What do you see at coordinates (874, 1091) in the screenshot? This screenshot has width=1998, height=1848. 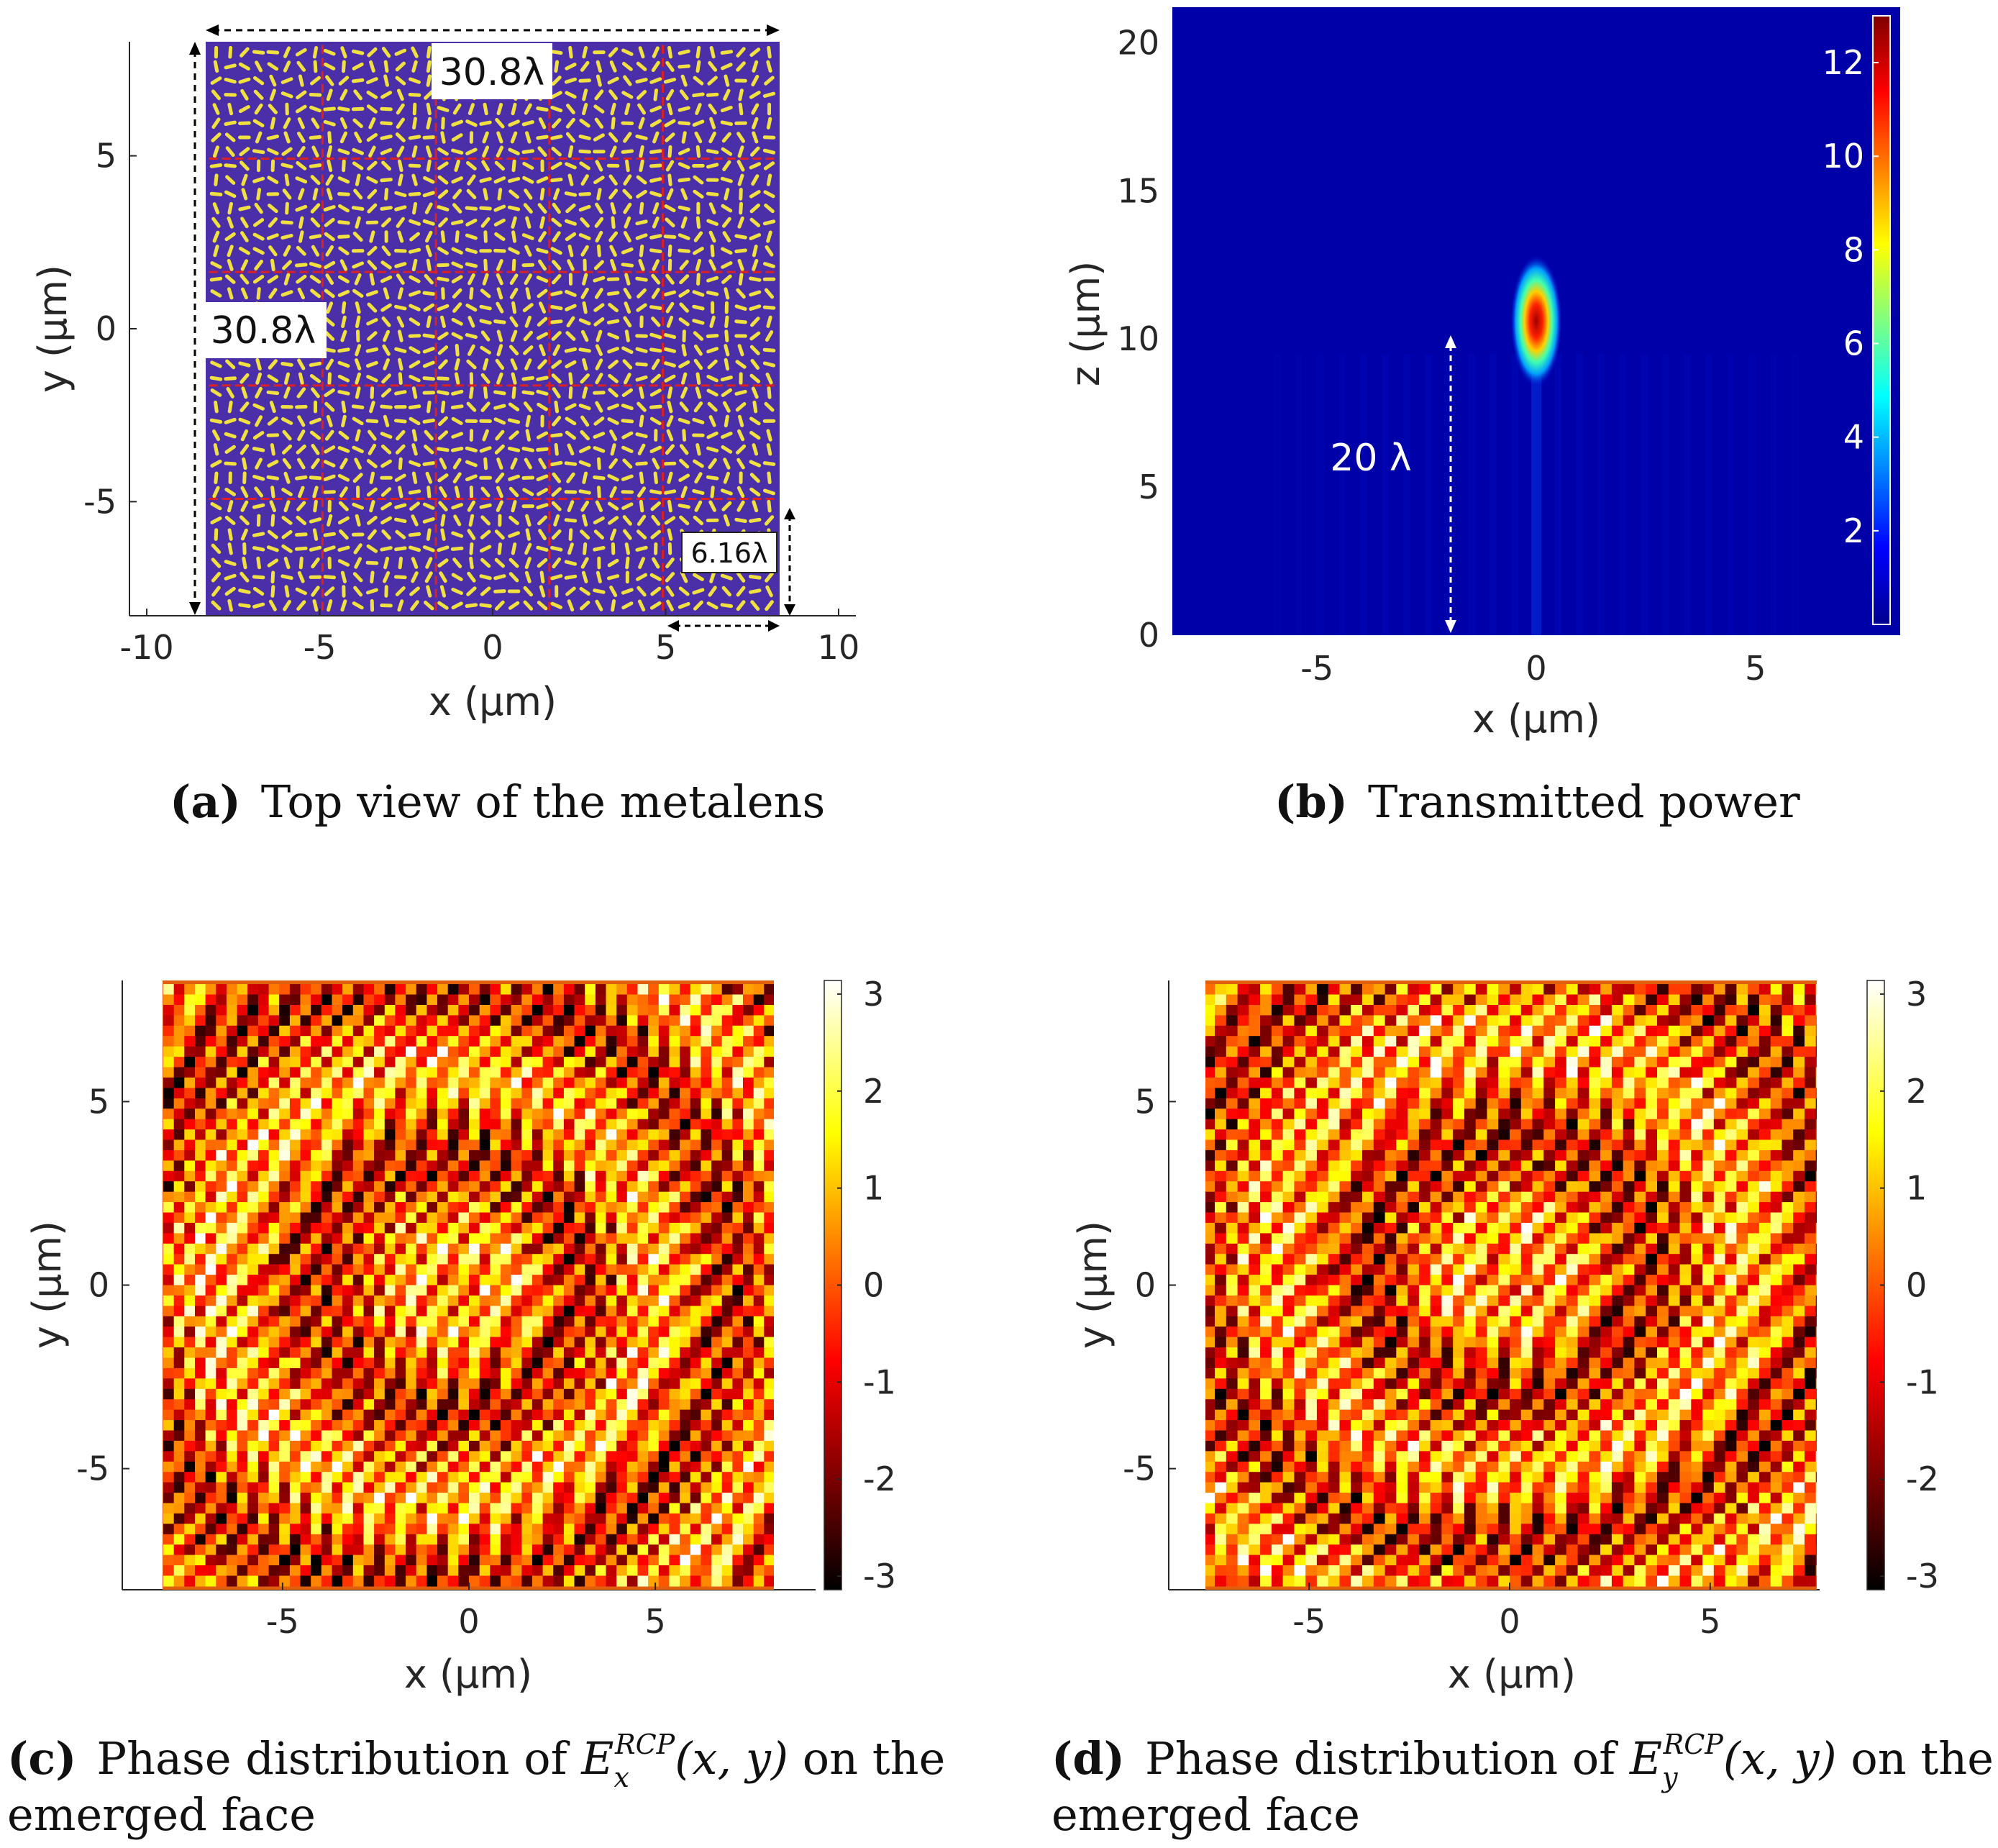 I see `colorbar-tick-label: 2` at bounding box center [874, 1091].